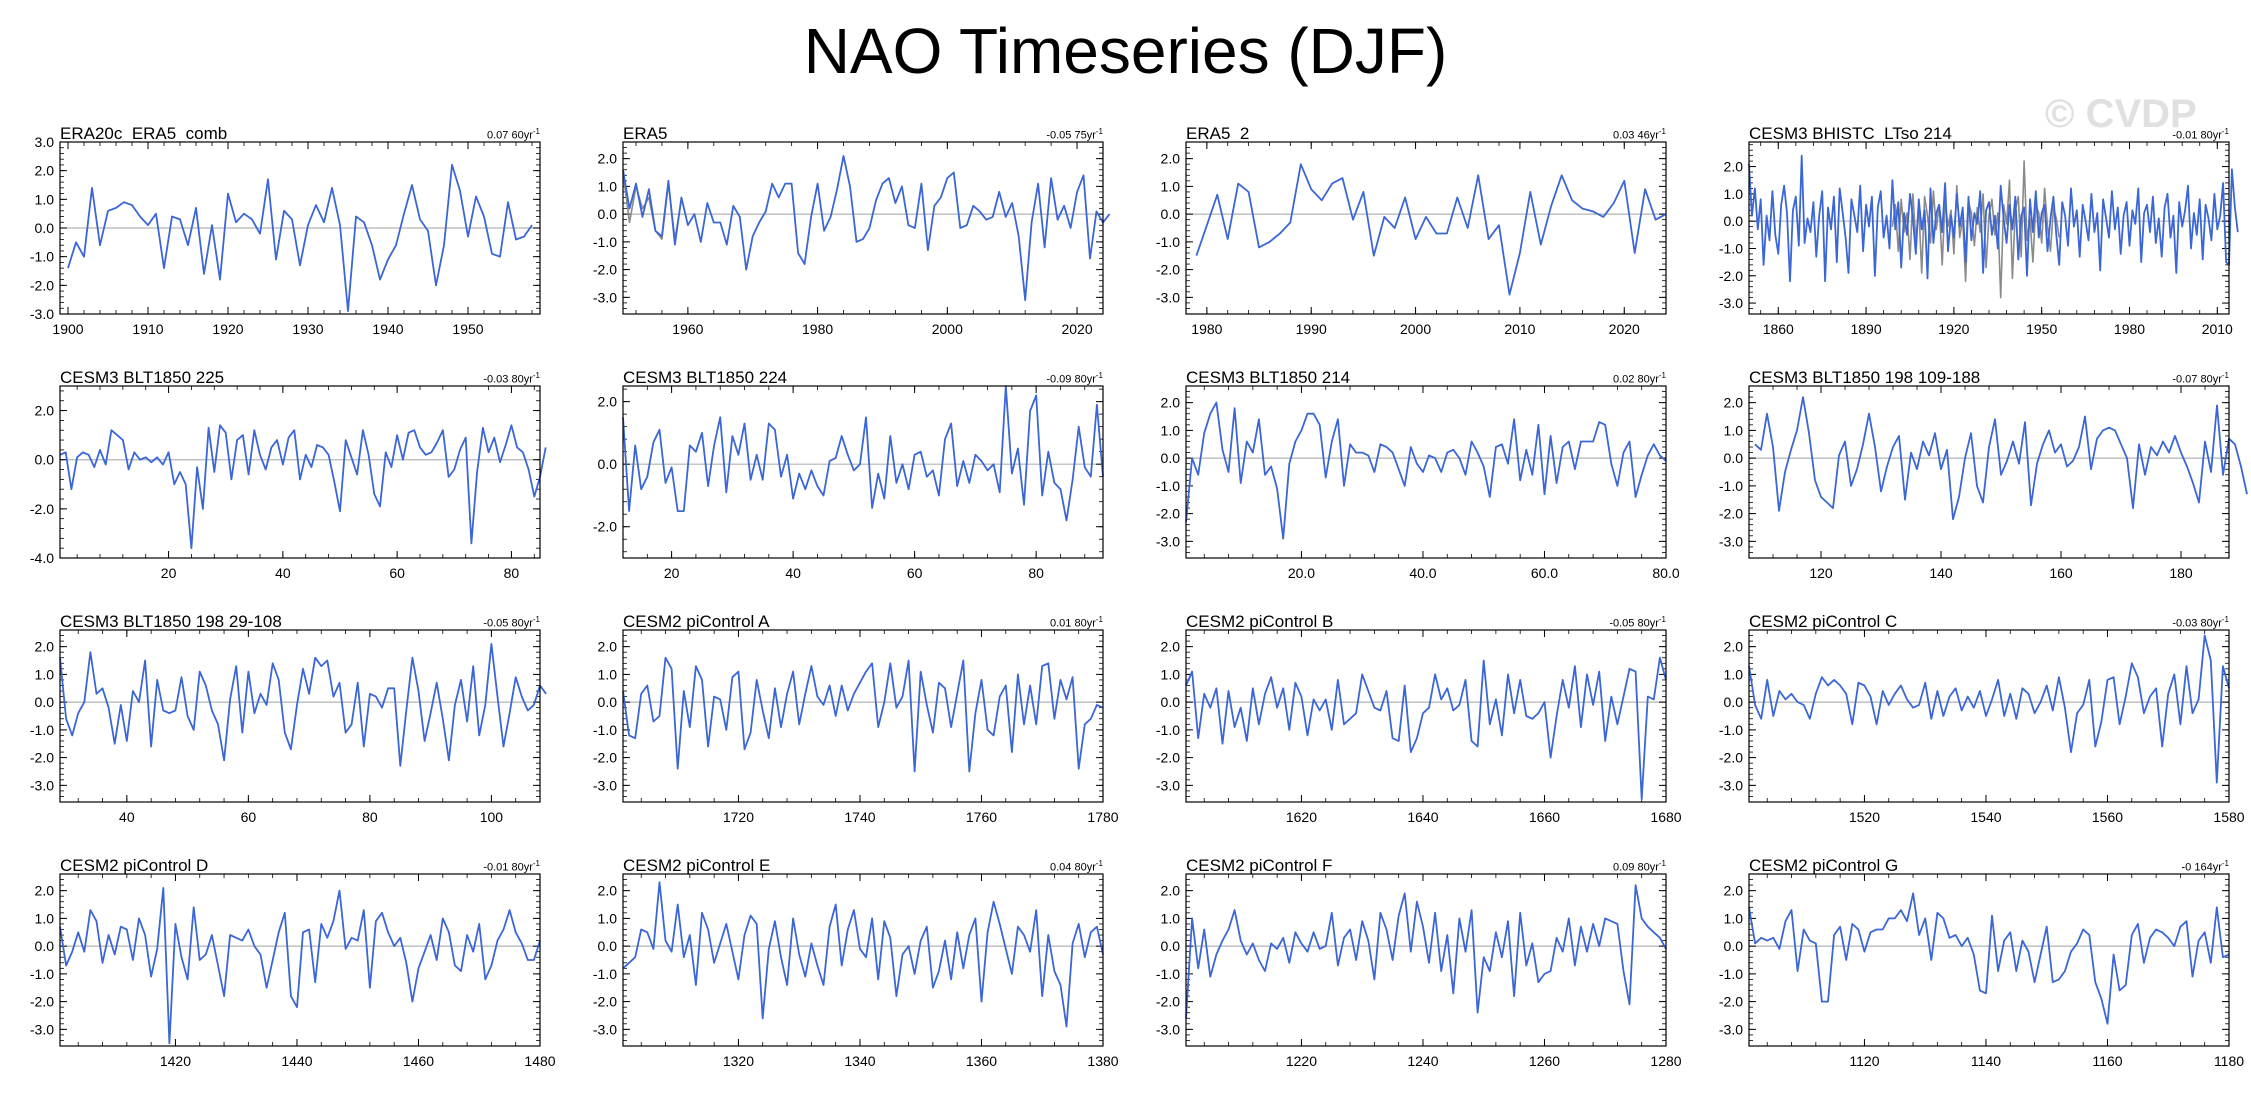 The height and width of the screenshot is (1118, 2251). Describe the element at coordinates (1422, 1061) in the screenshot. I see `x-tick-label: 1240` at that location.